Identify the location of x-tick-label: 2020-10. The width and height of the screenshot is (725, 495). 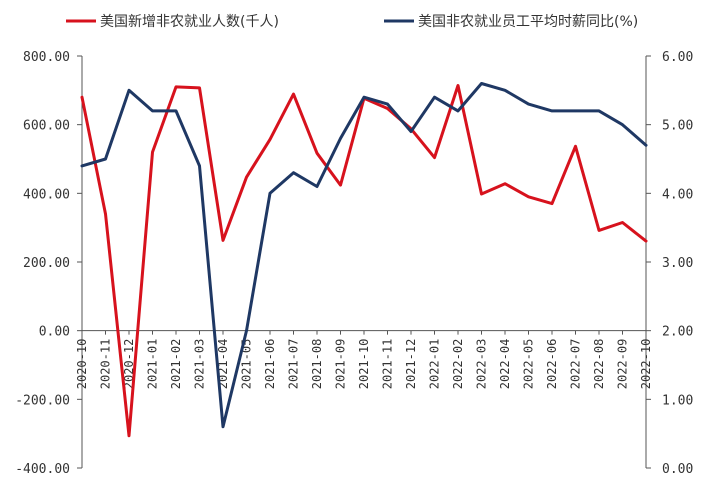
(82, 364).